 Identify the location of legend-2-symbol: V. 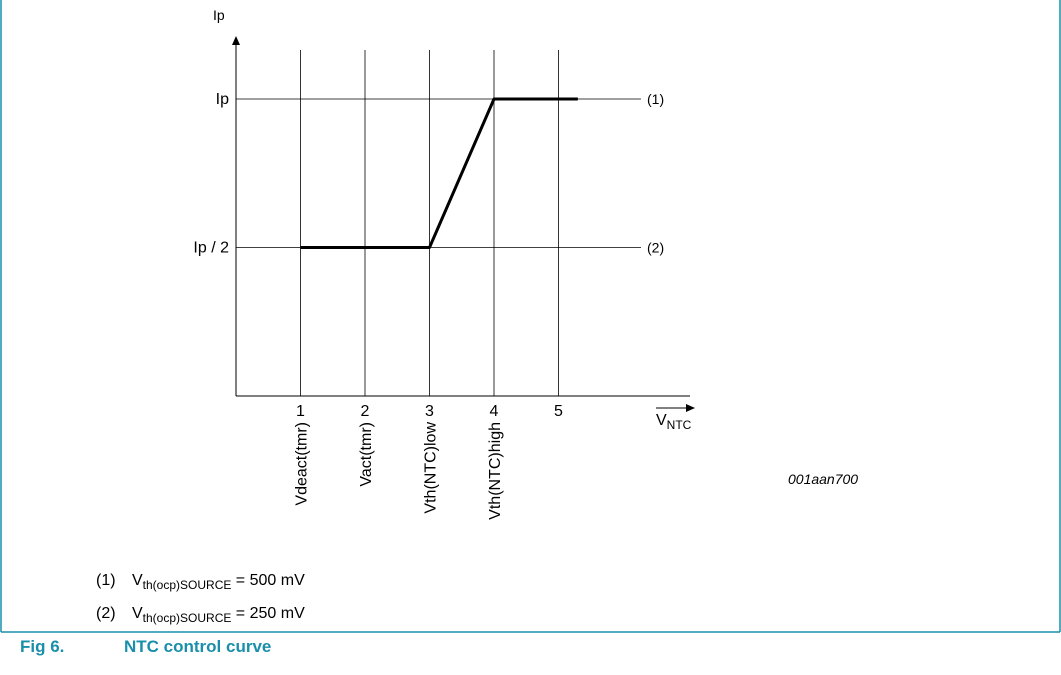
(137, 613).